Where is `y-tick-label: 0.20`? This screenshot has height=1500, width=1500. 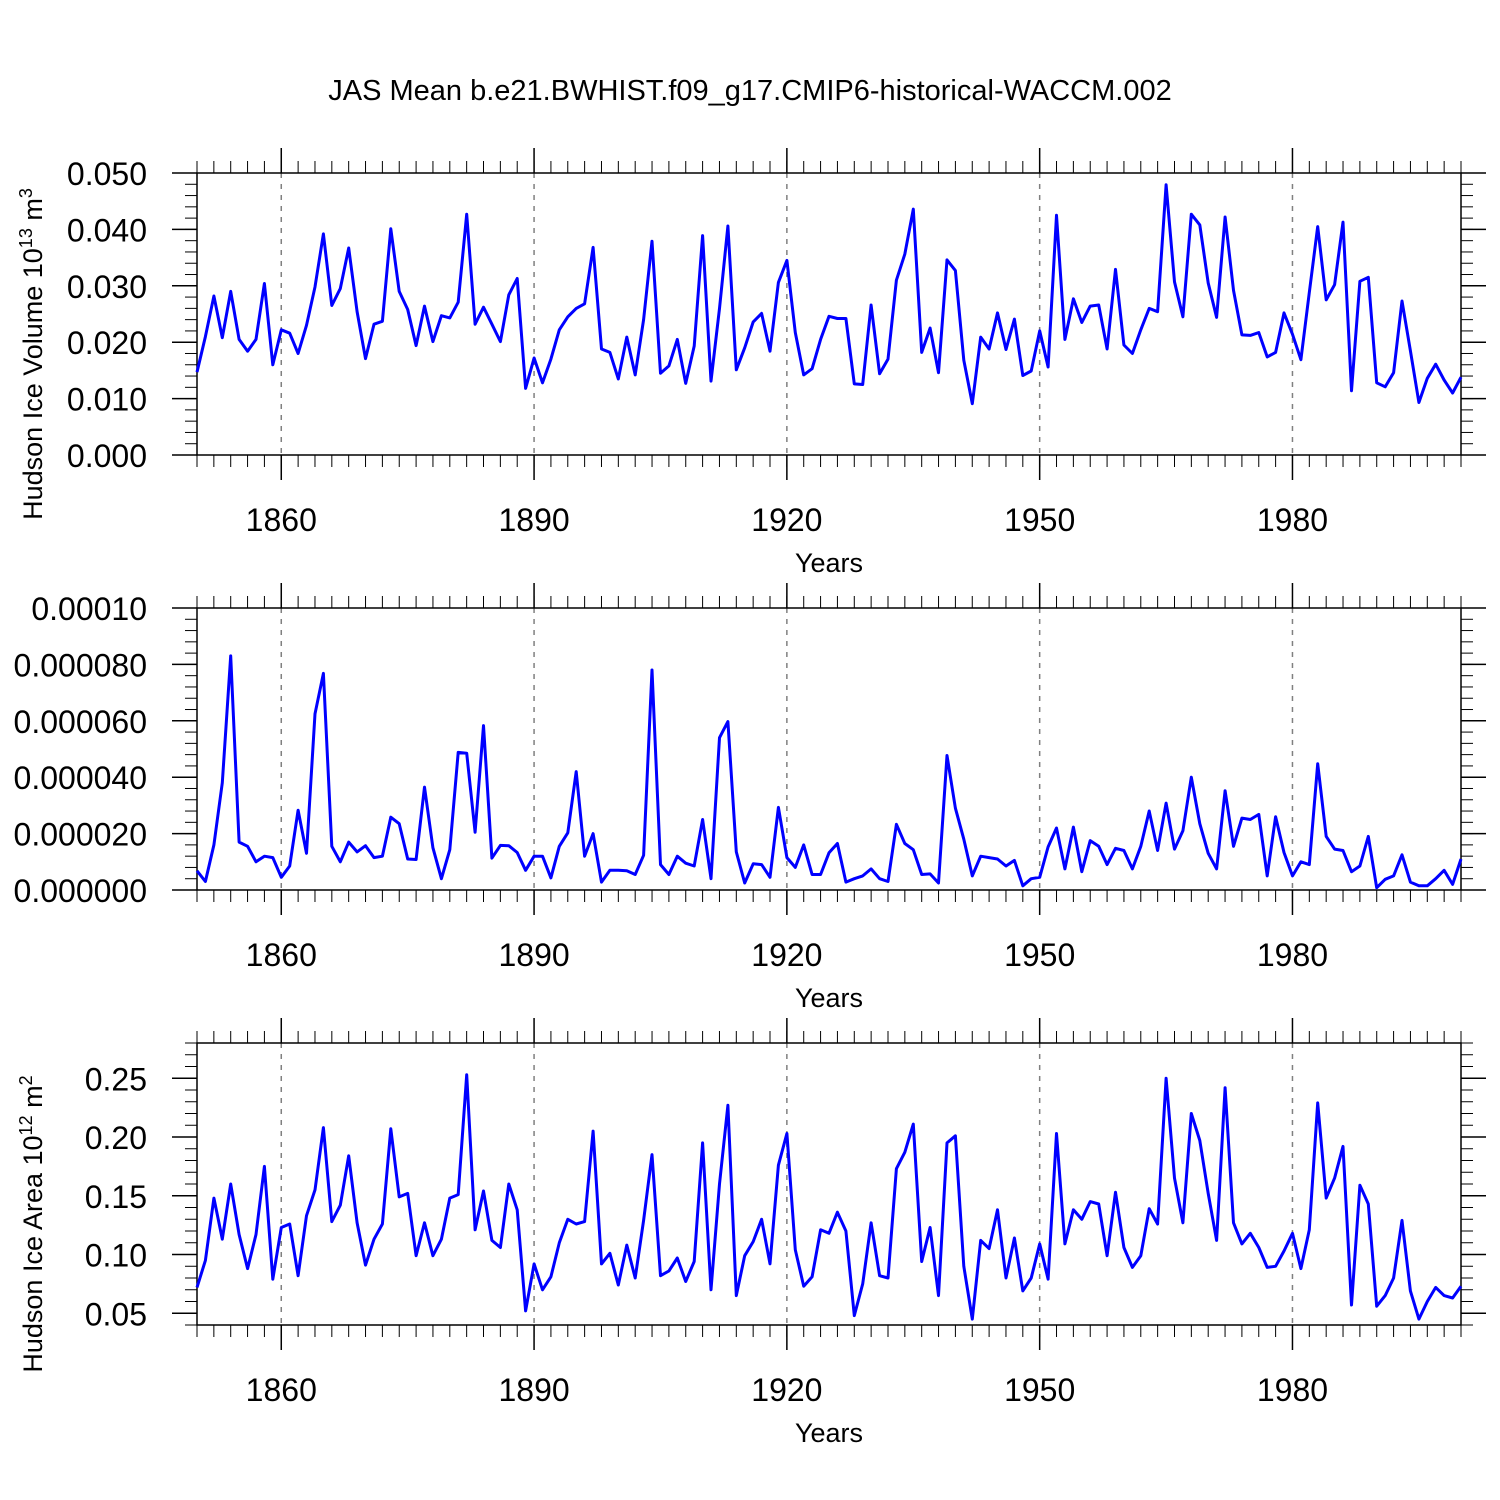 y-tick-label: 0.20 is located at coordinates (116, 1138).